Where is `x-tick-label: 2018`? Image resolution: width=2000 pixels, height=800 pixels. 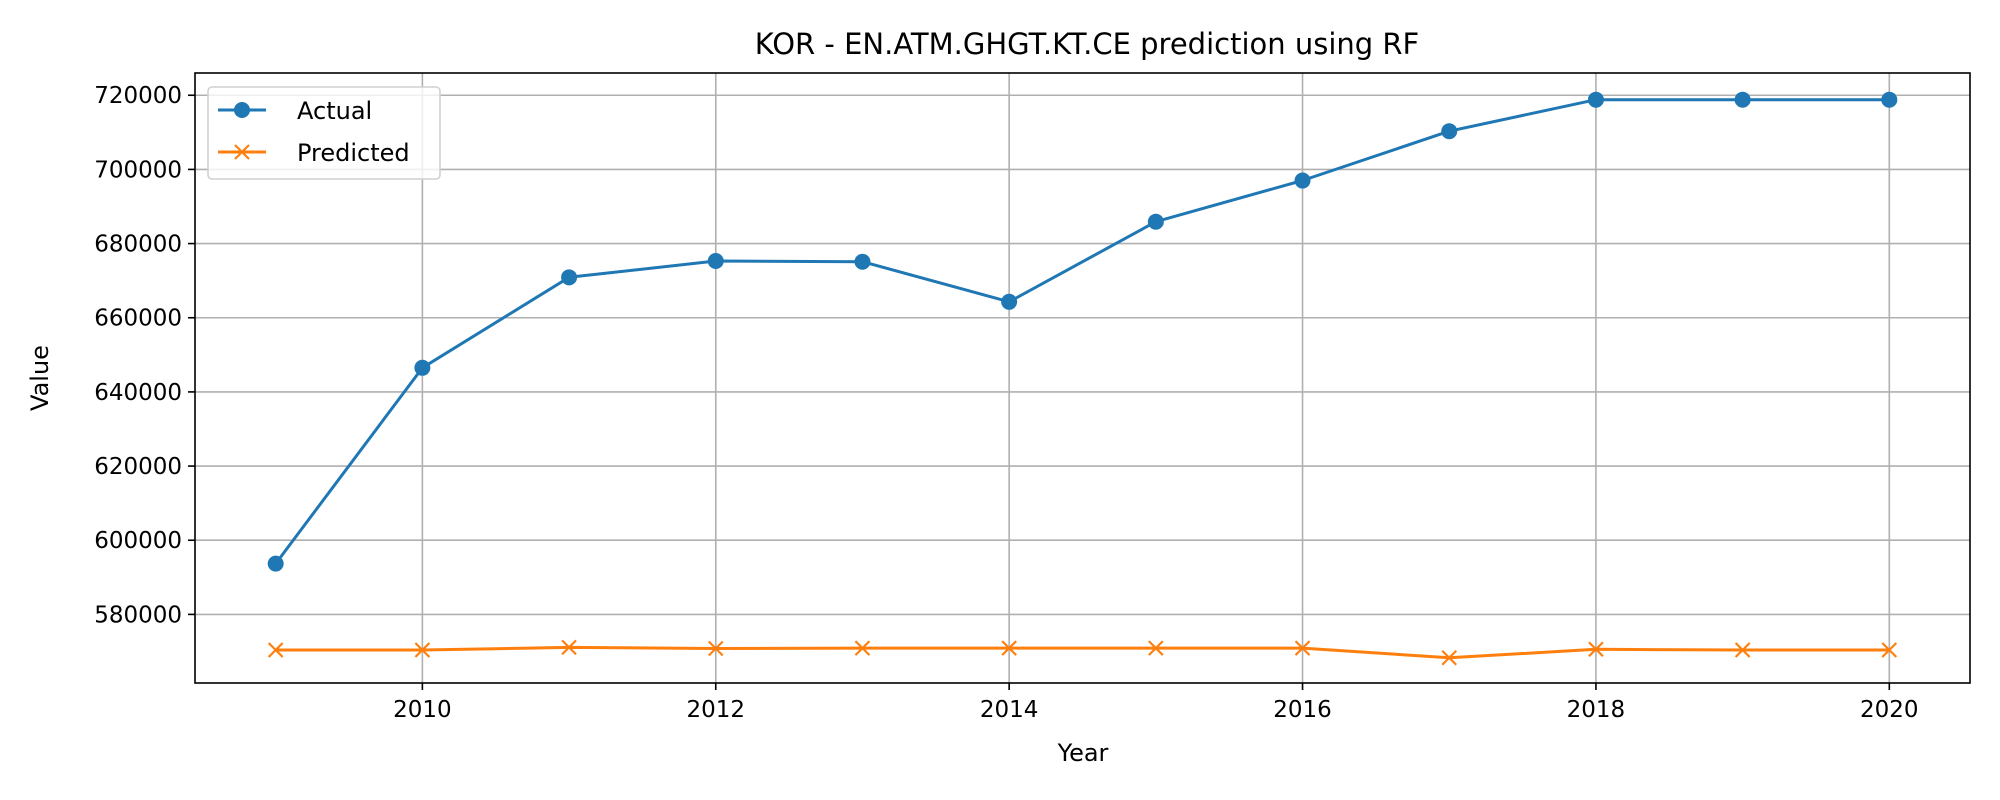
x-tick-label: 2018 is located at coordinates (1596, 710).